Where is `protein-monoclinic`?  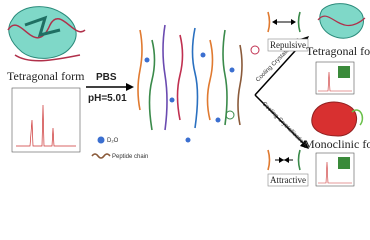
protein-monoclinic is located at coordinates (337, 119).